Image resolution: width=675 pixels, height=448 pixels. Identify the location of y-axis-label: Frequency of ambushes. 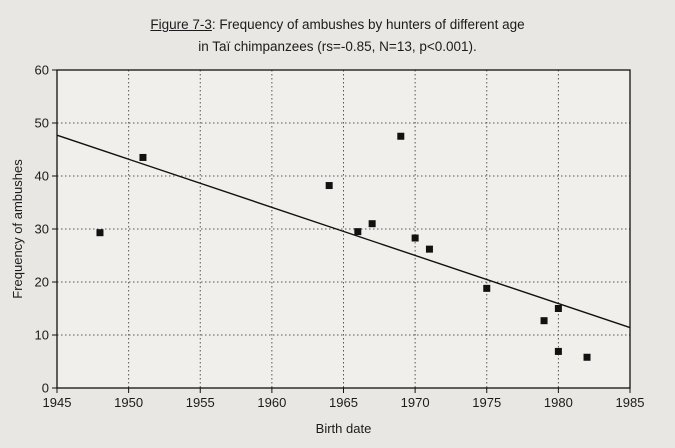
(17, 229).